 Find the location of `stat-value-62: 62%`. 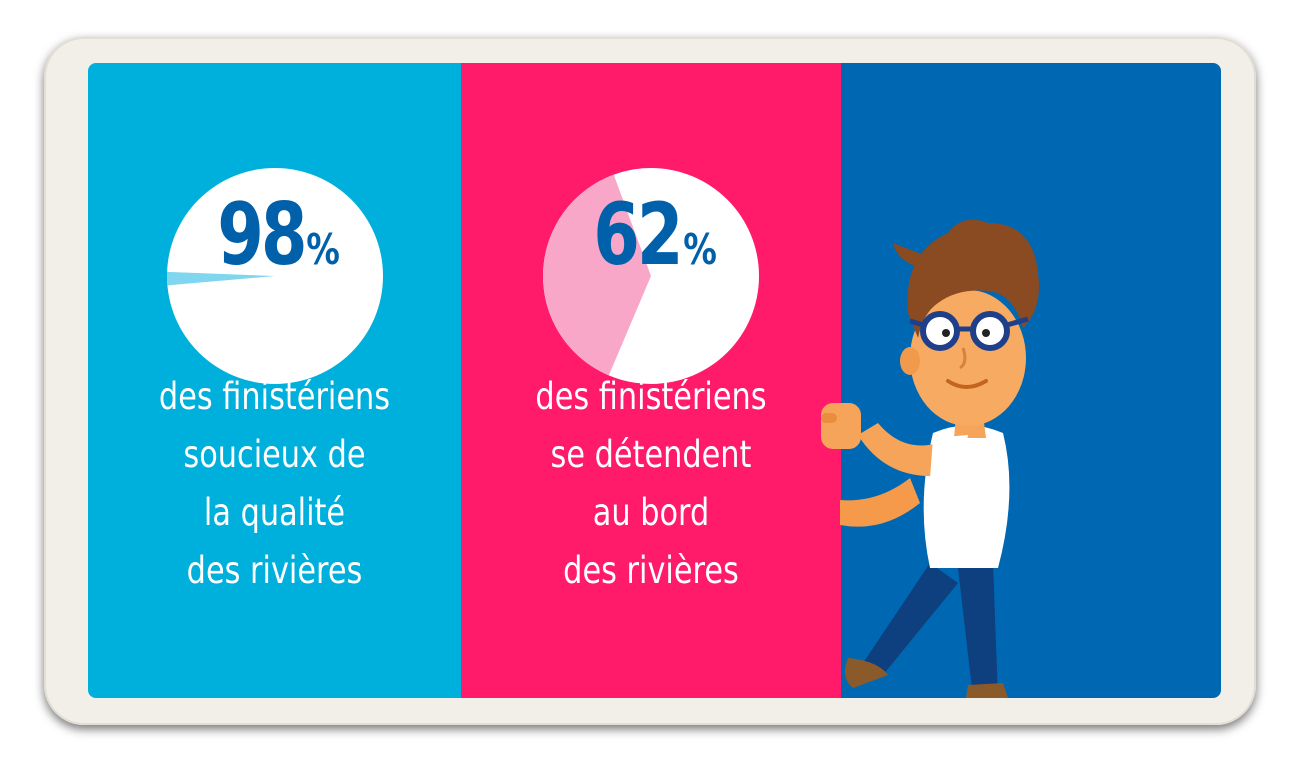

stat-value-62: 62% is located at coordinates (651, 235).